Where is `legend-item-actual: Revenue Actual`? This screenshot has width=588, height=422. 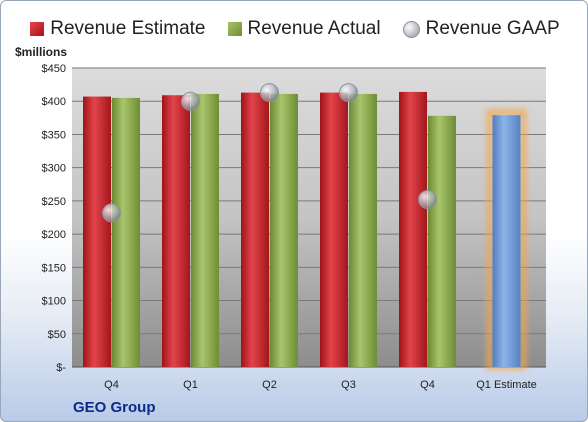 legend-item-actual: Revenue Actual is located at coordinates (304, 29).